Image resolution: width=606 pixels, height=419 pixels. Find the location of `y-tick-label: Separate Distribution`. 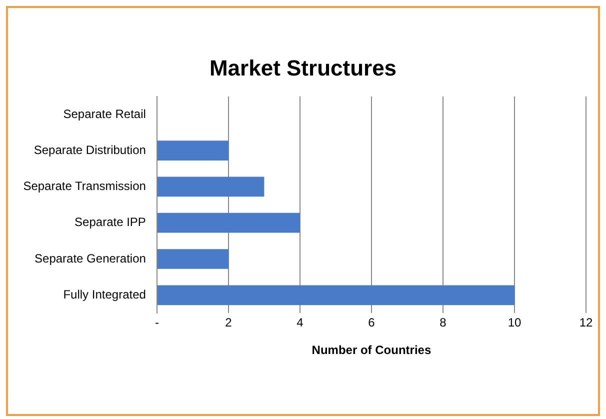

y-tick-label: Separate Distribution is located at coordinates (90, 149).